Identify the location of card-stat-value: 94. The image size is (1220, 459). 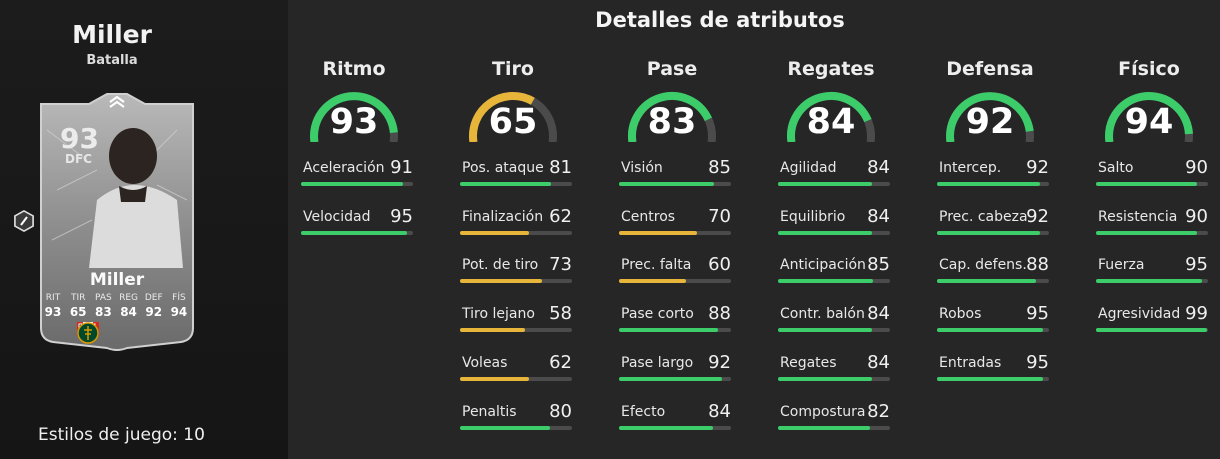
(179, 312).